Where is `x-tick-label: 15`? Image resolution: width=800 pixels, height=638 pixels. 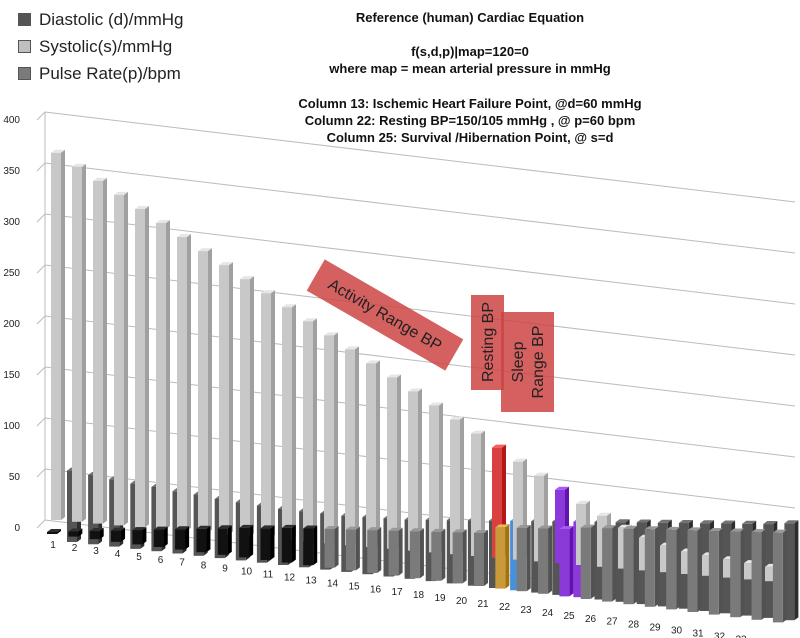 x-tick-label: 15 is located at coordinates (354, 586).